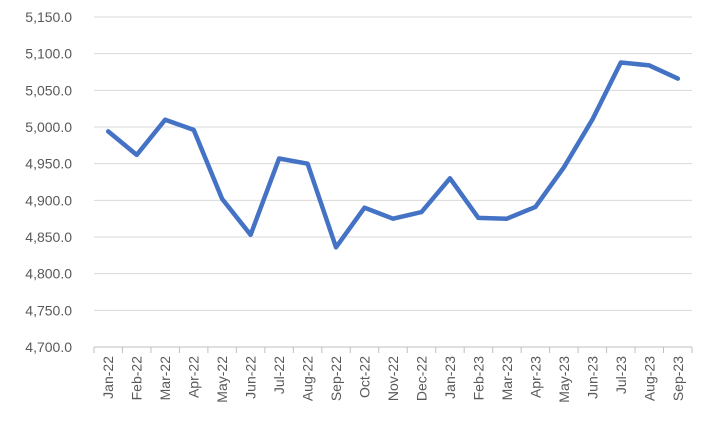 The image size is (709, 424). Describe the element at coordinates (48, 274) in the screenshot. I see `y-tick-label: 4,800.0` at that location.